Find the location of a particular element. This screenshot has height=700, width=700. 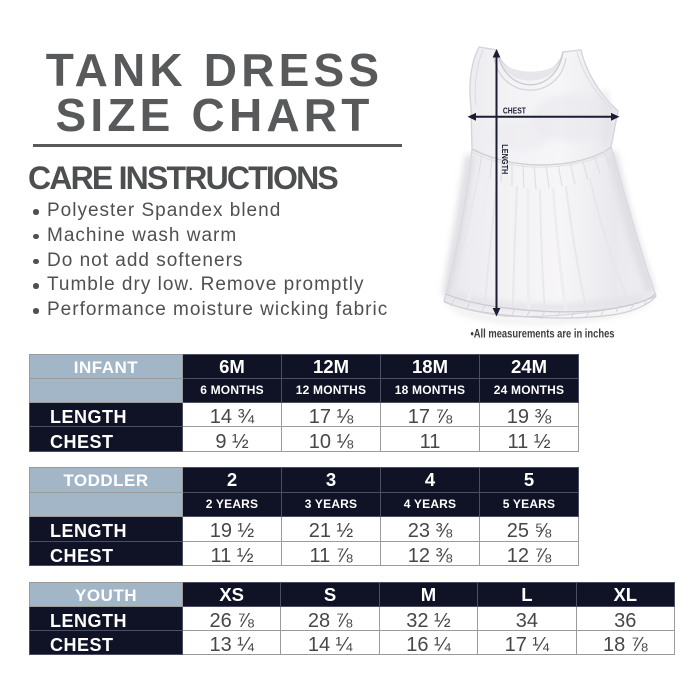

svg-text:•All measurements are in inche: •All measurements are in inches is located at coordinates (543, 334).